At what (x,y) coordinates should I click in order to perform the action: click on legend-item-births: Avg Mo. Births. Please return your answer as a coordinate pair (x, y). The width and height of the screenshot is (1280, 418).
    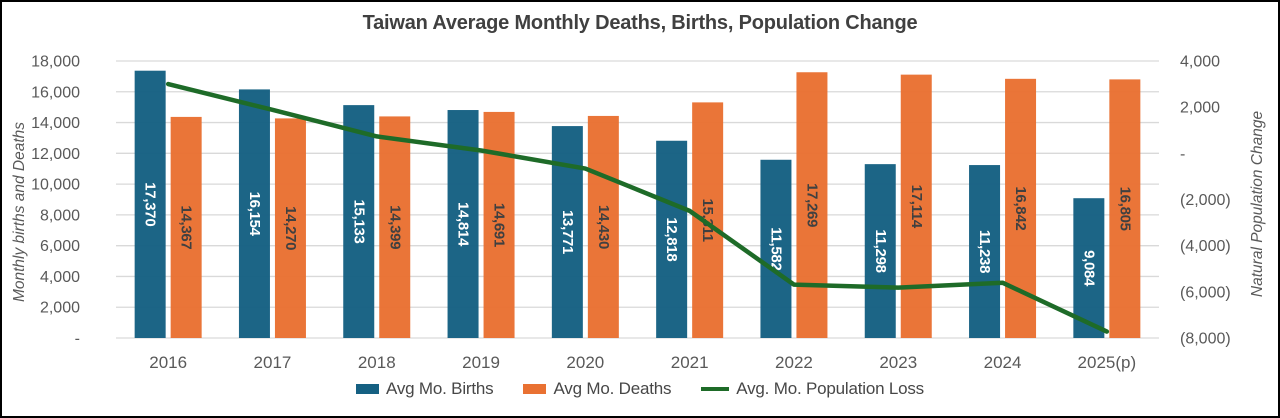
    Looking at the image, I should click on (425, 389).